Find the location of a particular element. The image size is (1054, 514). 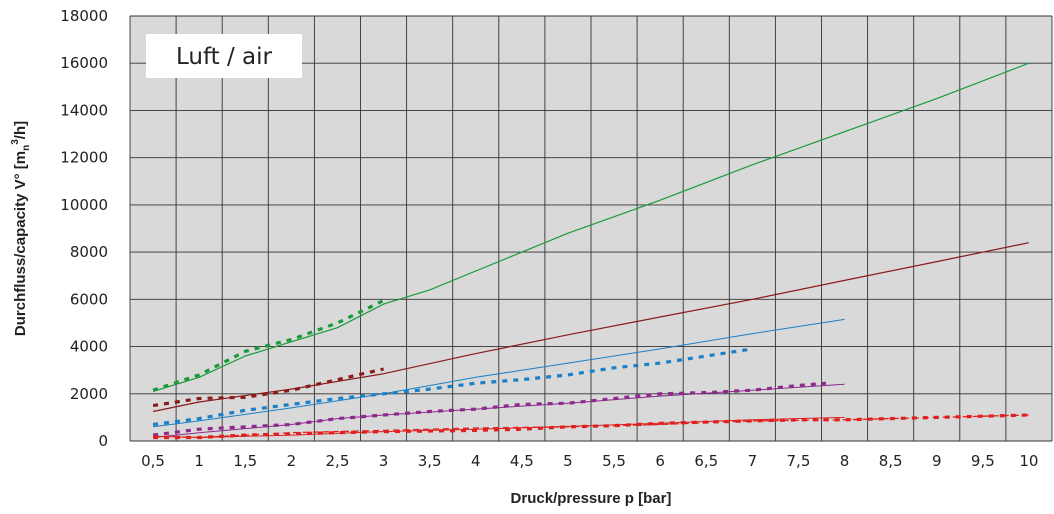

x-tick-label: 6 is located at coordinates (660, 461).